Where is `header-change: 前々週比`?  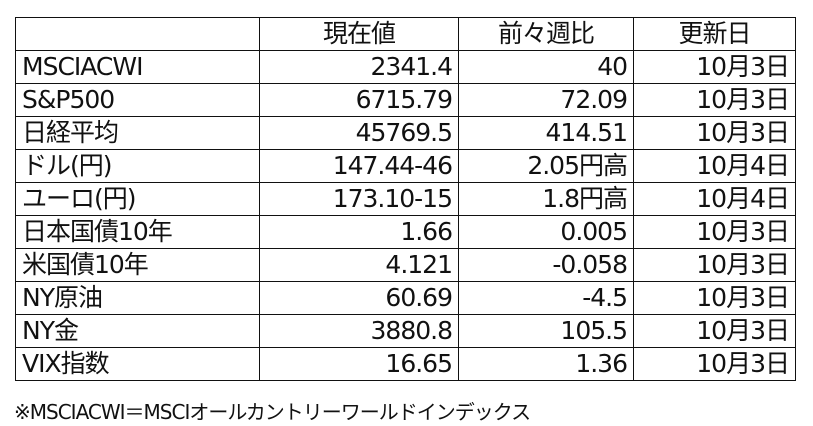 header-change: 前々週比 is located at coordinates (546, 34).